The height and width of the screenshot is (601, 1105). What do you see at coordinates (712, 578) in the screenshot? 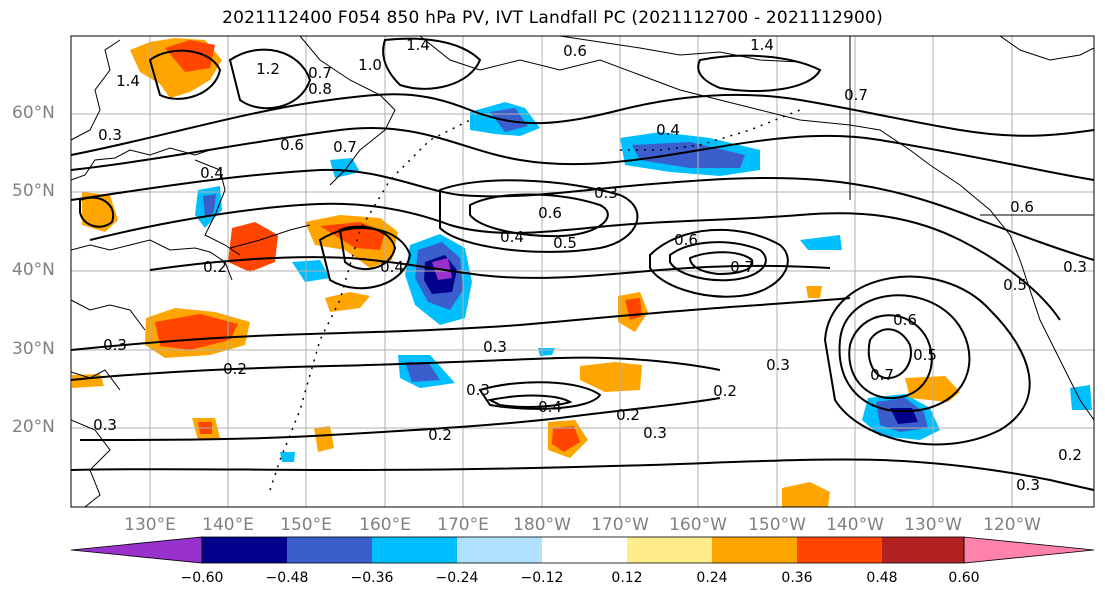
I see `colorbar-tick: 0.24` at bounding box center [712, 578].